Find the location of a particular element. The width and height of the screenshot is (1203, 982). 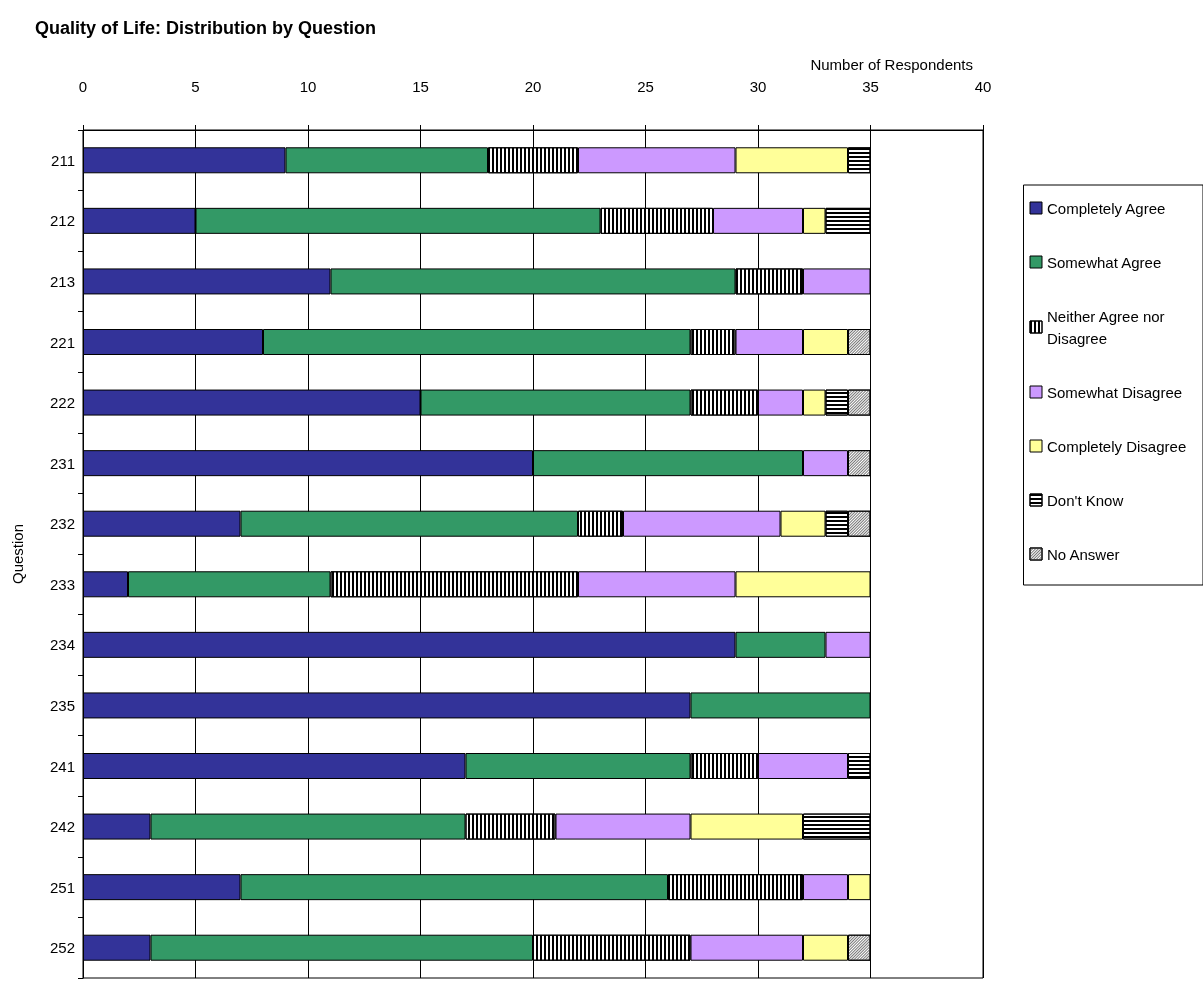

y-tick-label: 213 is located at coordinates (62, 281).